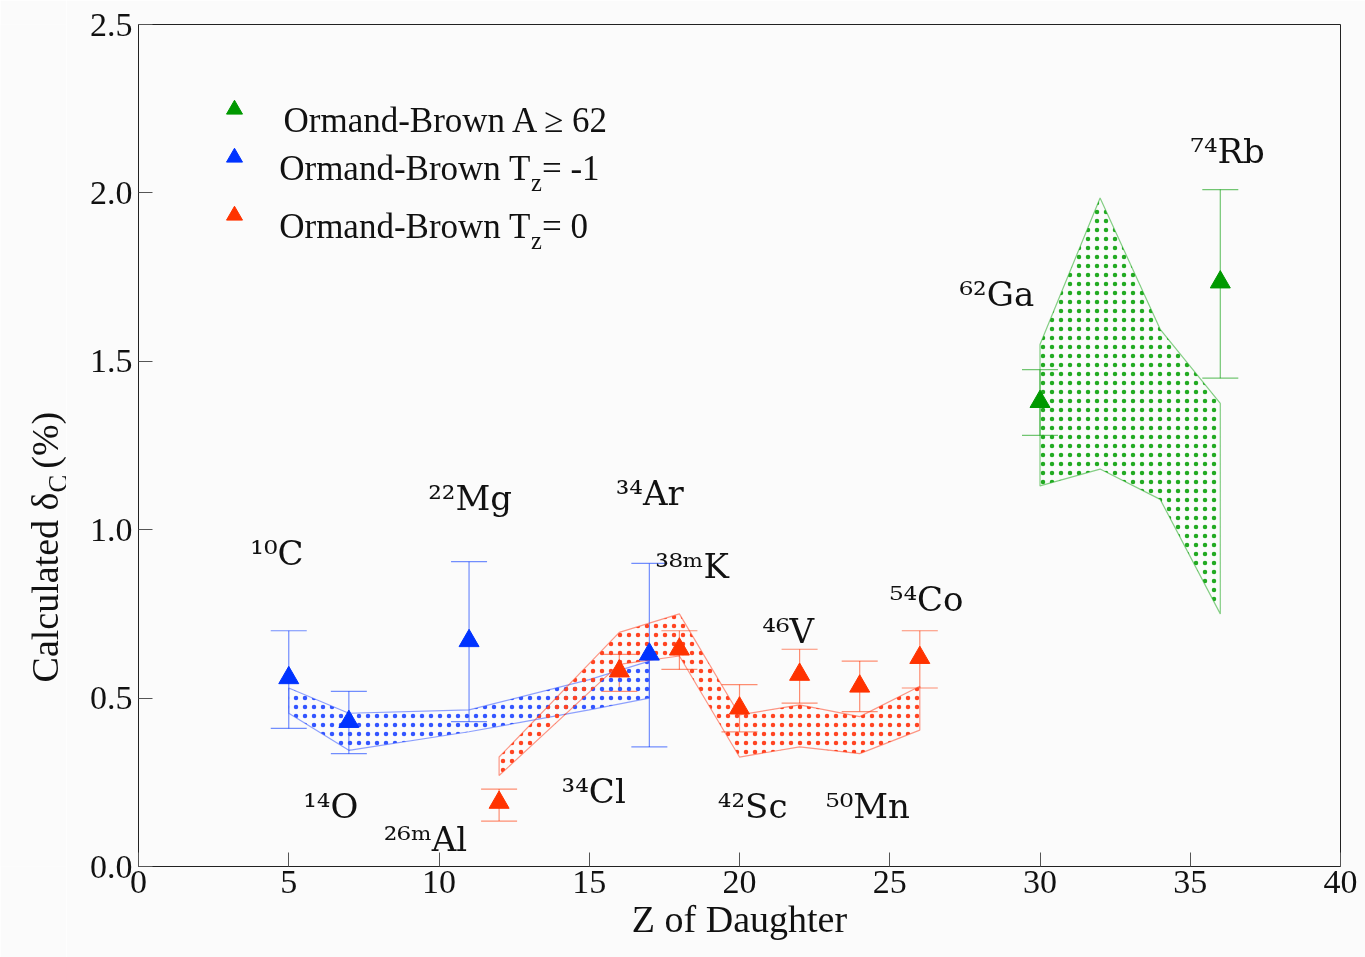 The image size is (1365, 957). I want to click on x-tick-label: 15, so click(589, 881).